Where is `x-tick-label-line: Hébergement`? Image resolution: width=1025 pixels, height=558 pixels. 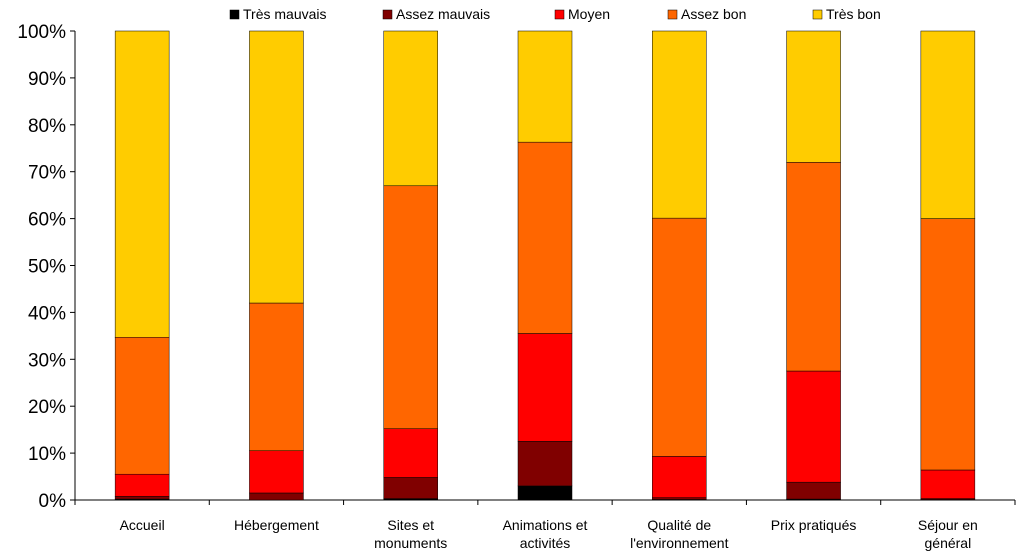
x-tick-label-line: Hébergement is located at coordinates (276, 525).